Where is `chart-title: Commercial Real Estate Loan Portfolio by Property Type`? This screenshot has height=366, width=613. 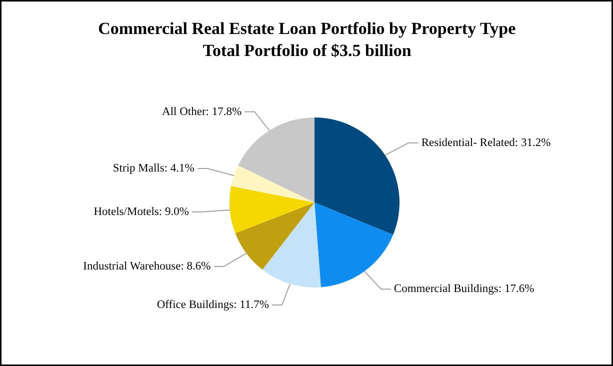
chart-title: Commercial Real Estate Loan Portfolio by Property Type is located at coordinates (307, 28).